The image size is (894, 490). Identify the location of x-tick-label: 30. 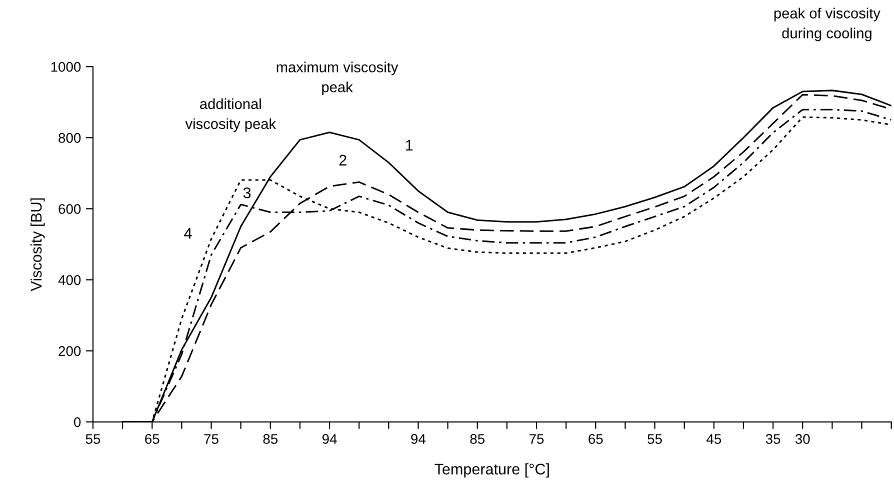
(802, 439).